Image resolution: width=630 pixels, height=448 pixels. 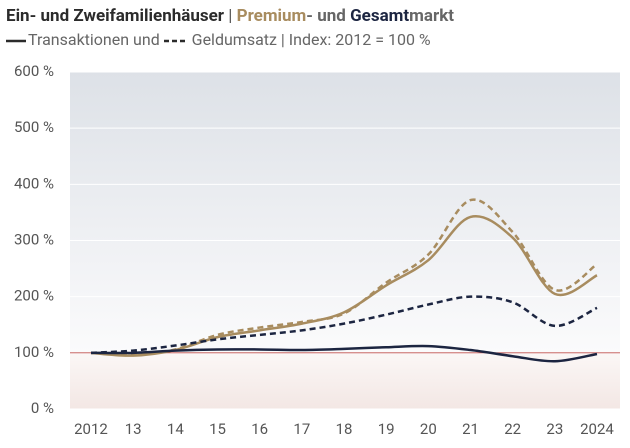 I want to click on subtitle-part: Transaktionen und, so click(x=94, y=39).